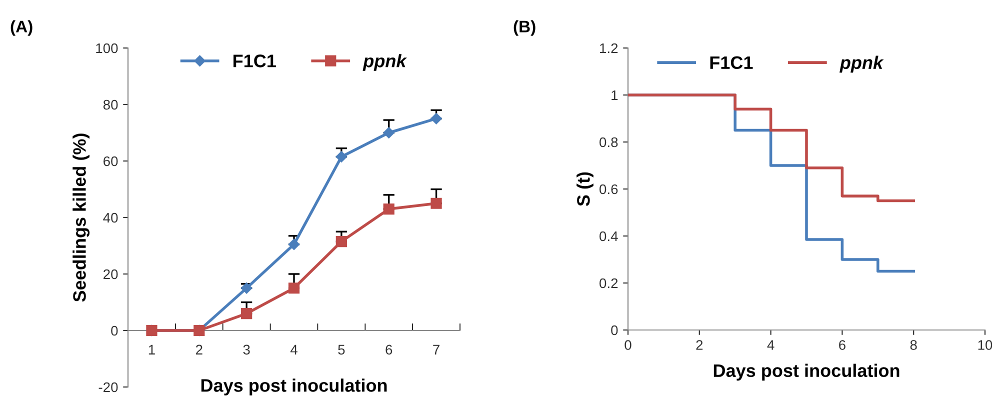 The width and height of the screenshot is (992, 401). What do you see at coordinates (246, 349) in the screenshot?
I see `x-tick-label: 3` at bounding box center [246, 349].